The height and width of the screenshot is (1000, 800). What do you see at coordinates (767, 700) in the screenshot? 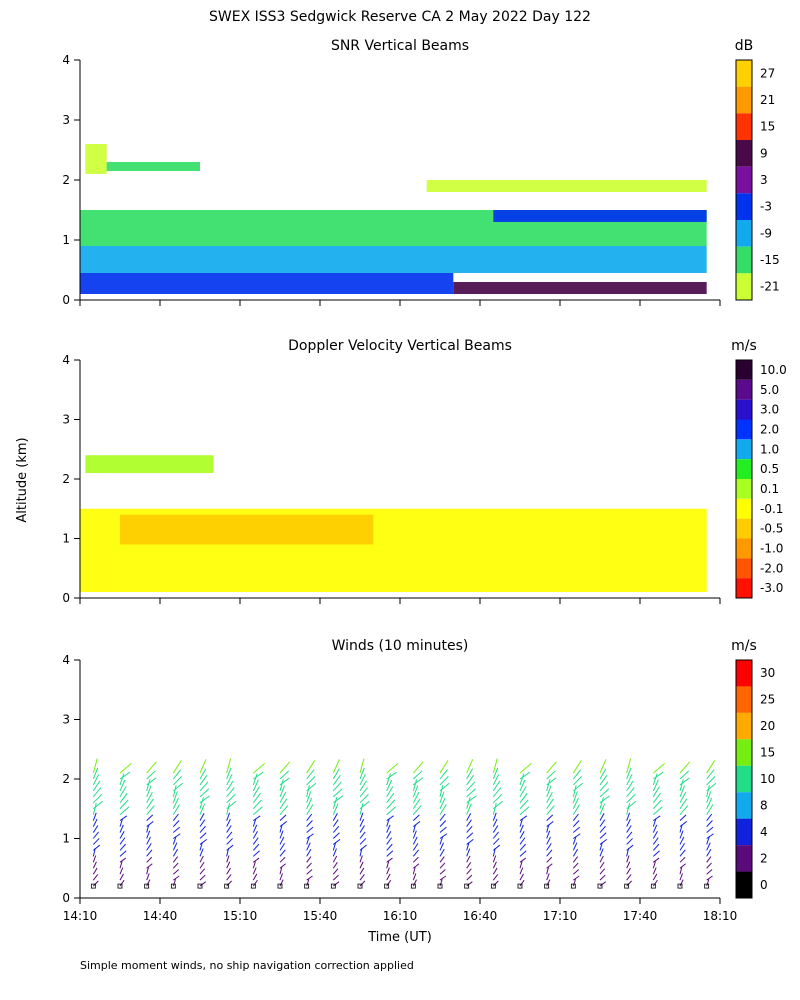
I see `colorbar-label: 25` at bounding box center [767, 700].